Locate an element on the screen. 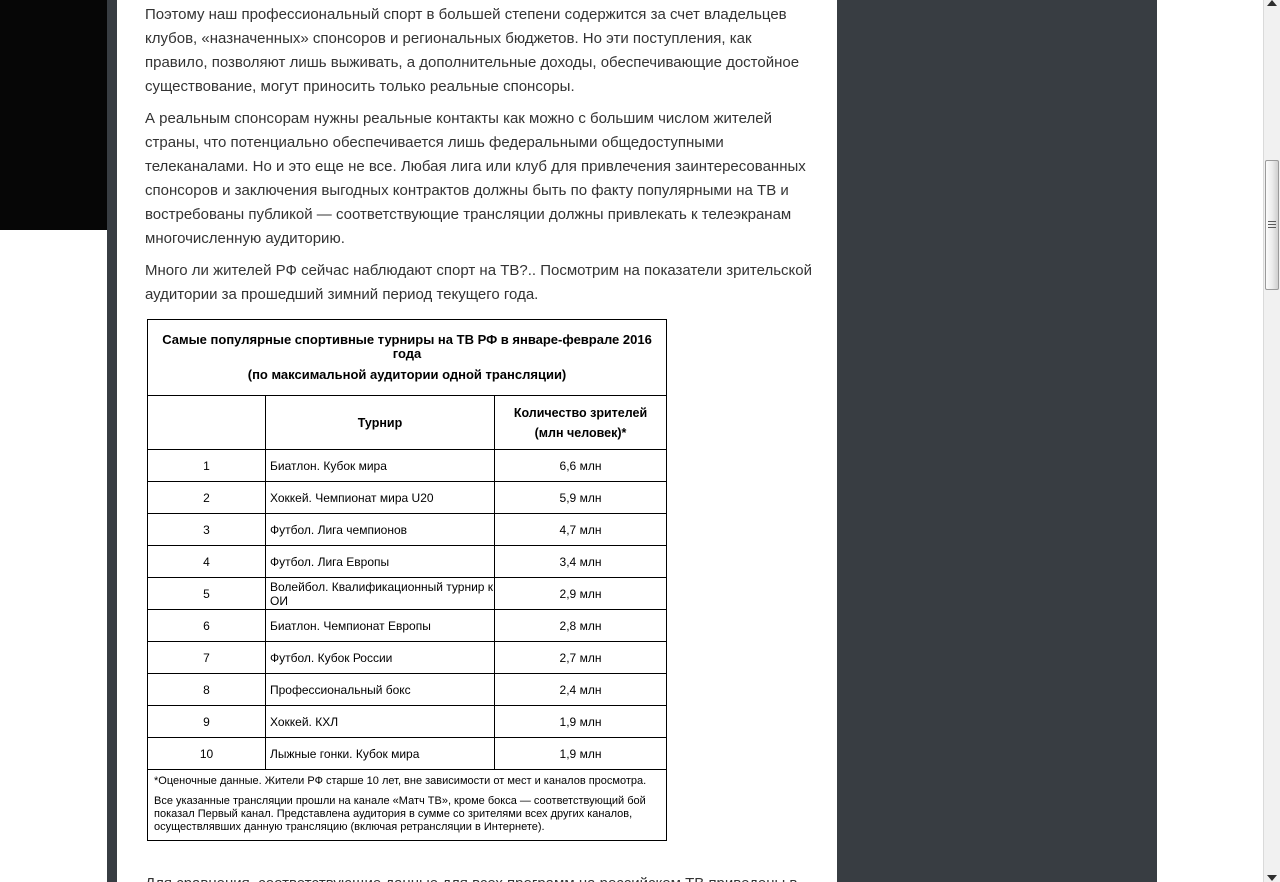  tournament-cell: Футбол. Лига Европы is located at coordinates (380, 561).